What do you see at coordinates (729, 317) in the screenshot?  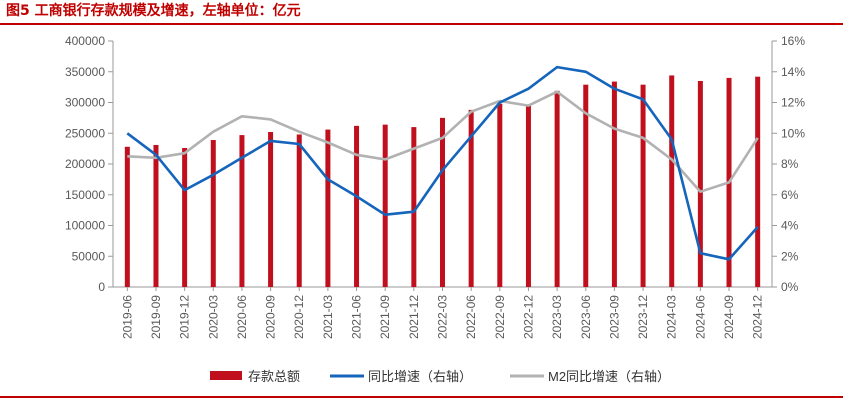 I see `x-axis-tick-label: 2024-09` at bounding box center [729, 317].